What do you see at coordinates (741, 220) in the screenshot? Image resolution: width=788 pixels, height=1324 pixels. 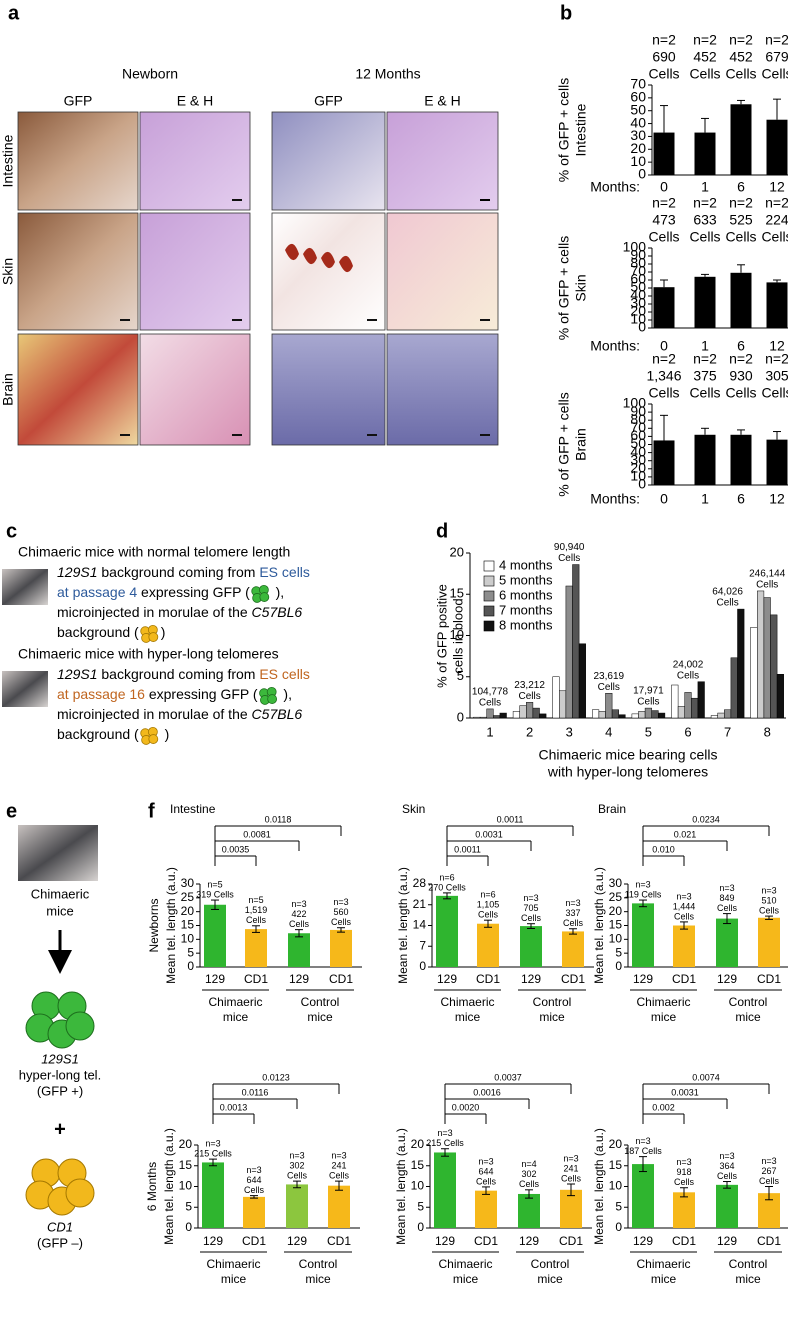 I see `bar-label: 525` at bounding box center [741, 220].